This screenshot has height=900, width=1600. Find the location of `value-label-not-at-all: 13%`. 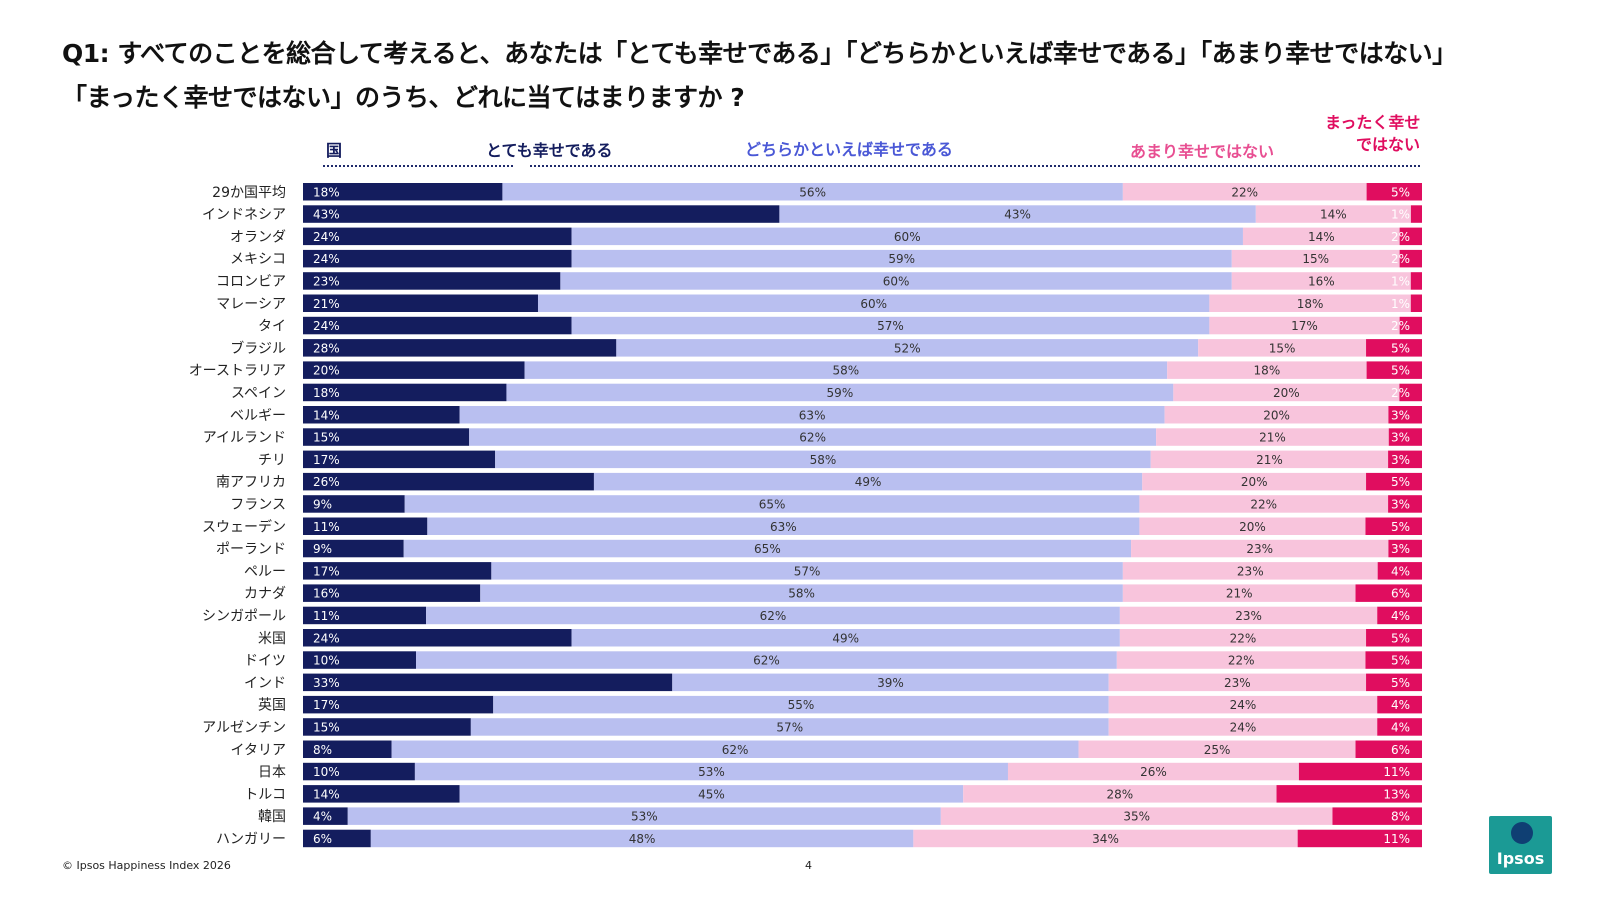

value-label-not-at-all: 13% is located at coordinates (1396, 794).